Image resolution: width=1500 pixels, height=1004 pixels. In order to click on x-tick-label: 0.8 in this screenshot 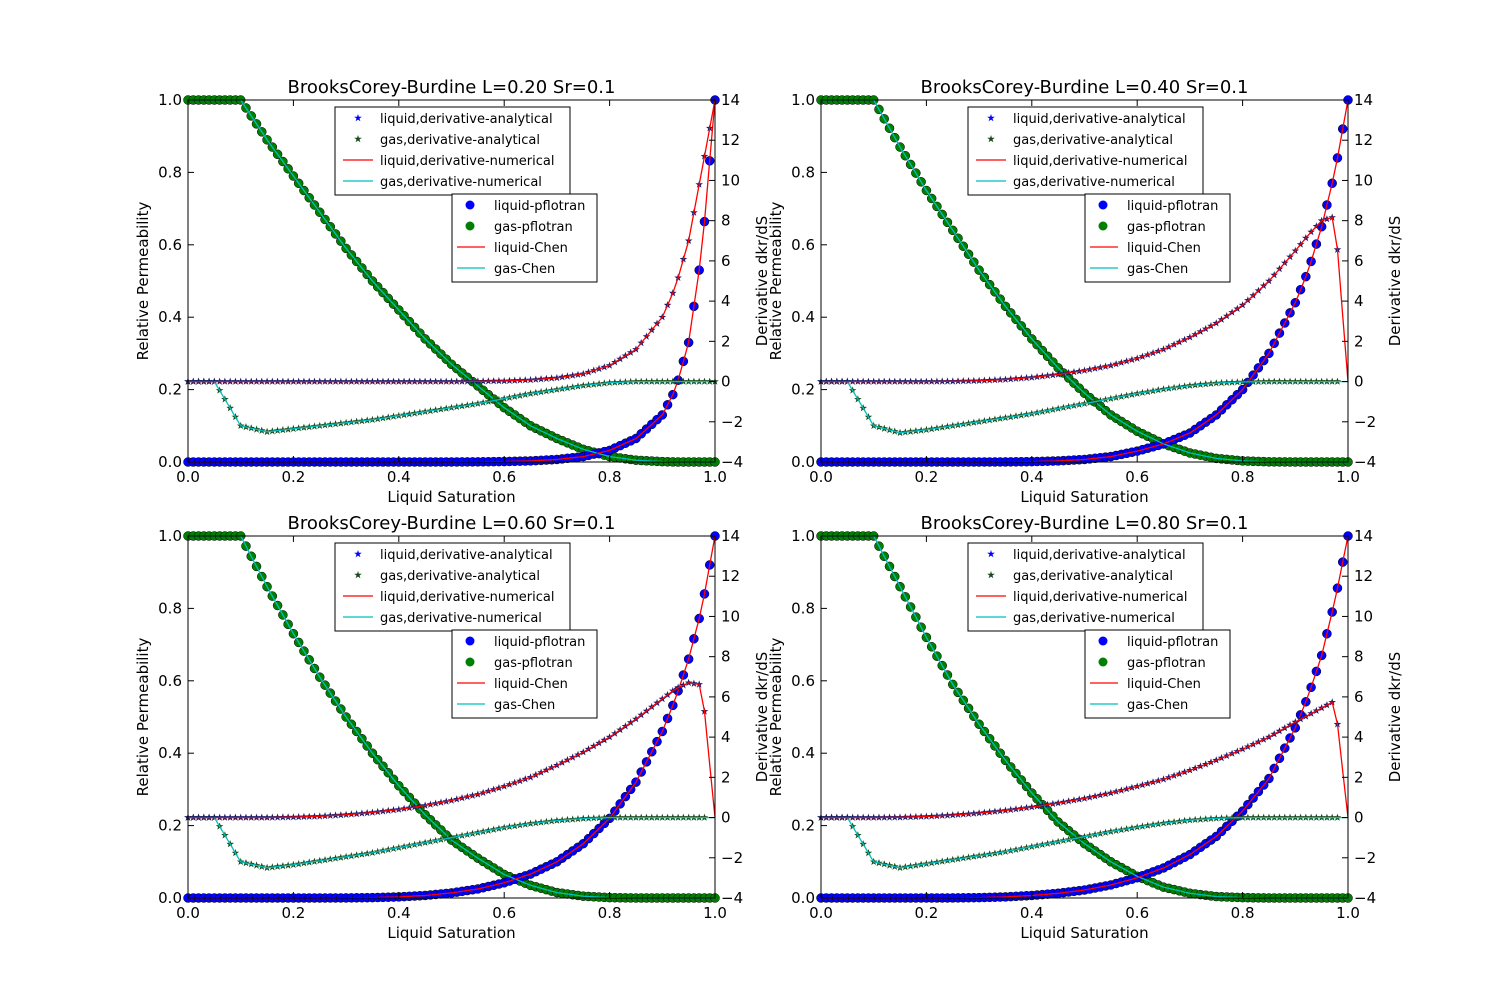, I will do `click(610, 913)`.